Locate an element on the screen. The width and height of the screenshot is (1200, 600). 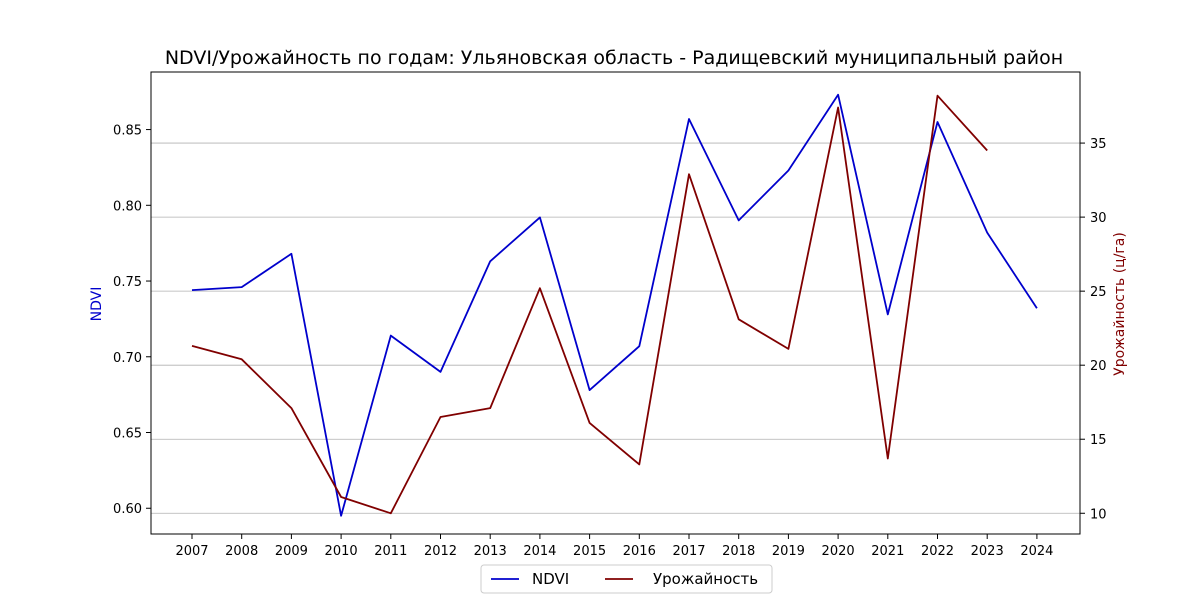
right-tick-label: 25 is located at coordinates (1098, 292).